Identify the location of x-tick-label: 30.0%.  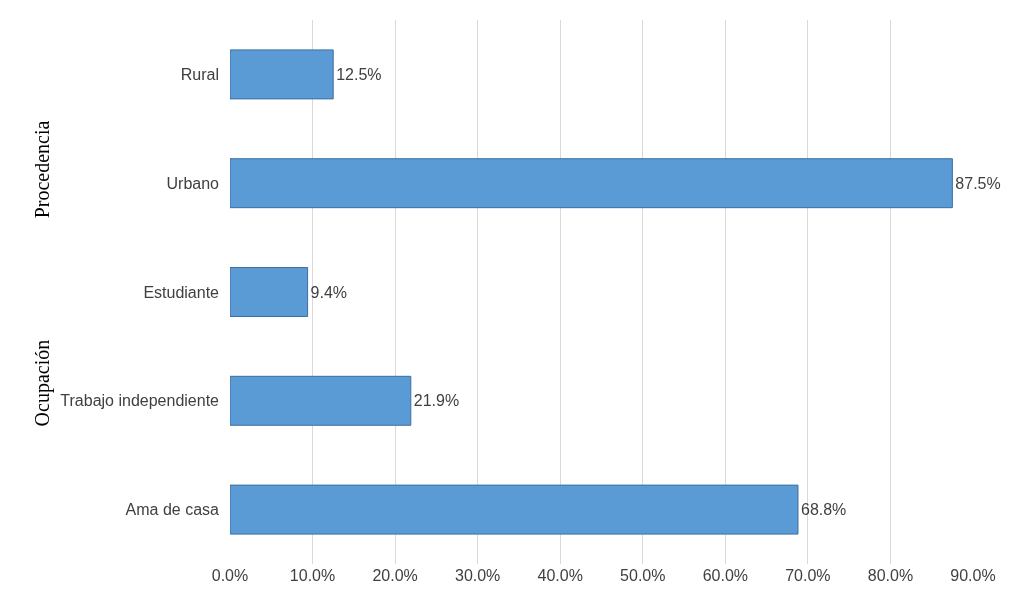
(477, 575).